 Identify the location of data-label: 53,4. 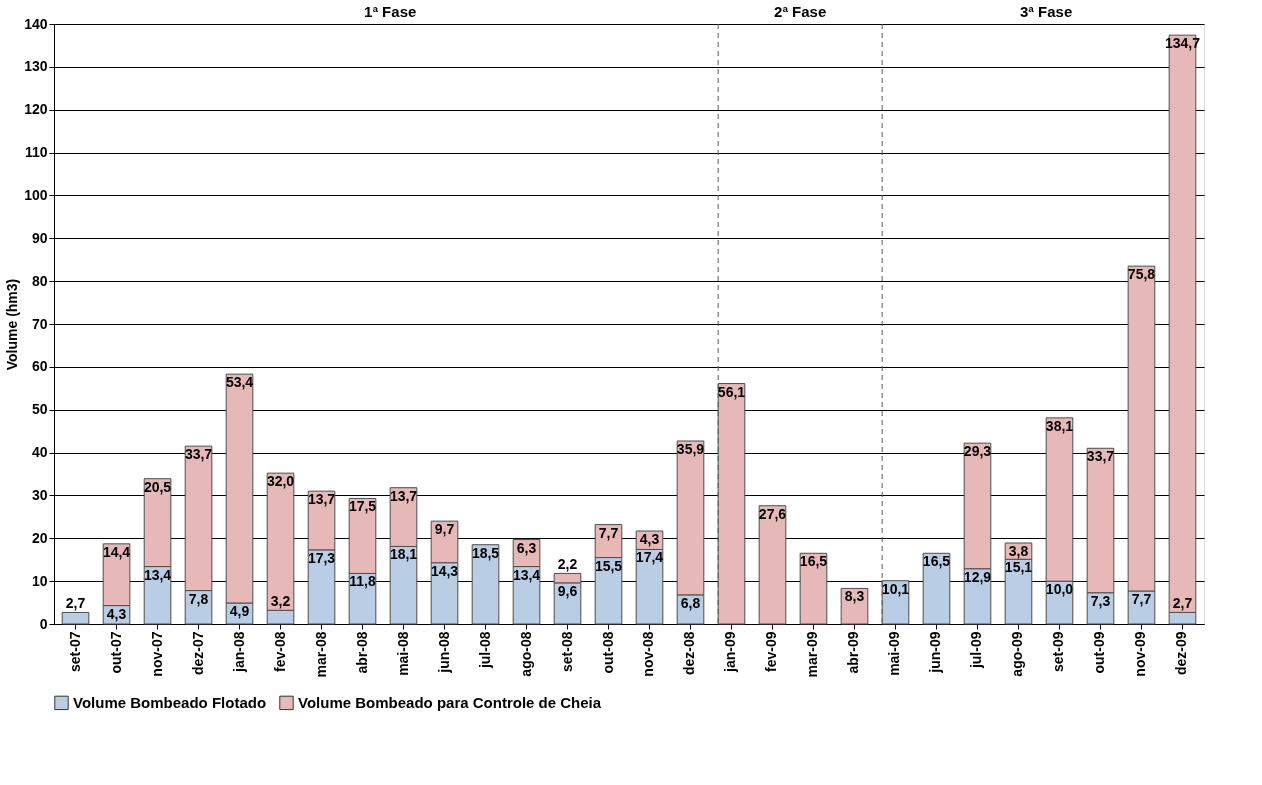
(239, 382).